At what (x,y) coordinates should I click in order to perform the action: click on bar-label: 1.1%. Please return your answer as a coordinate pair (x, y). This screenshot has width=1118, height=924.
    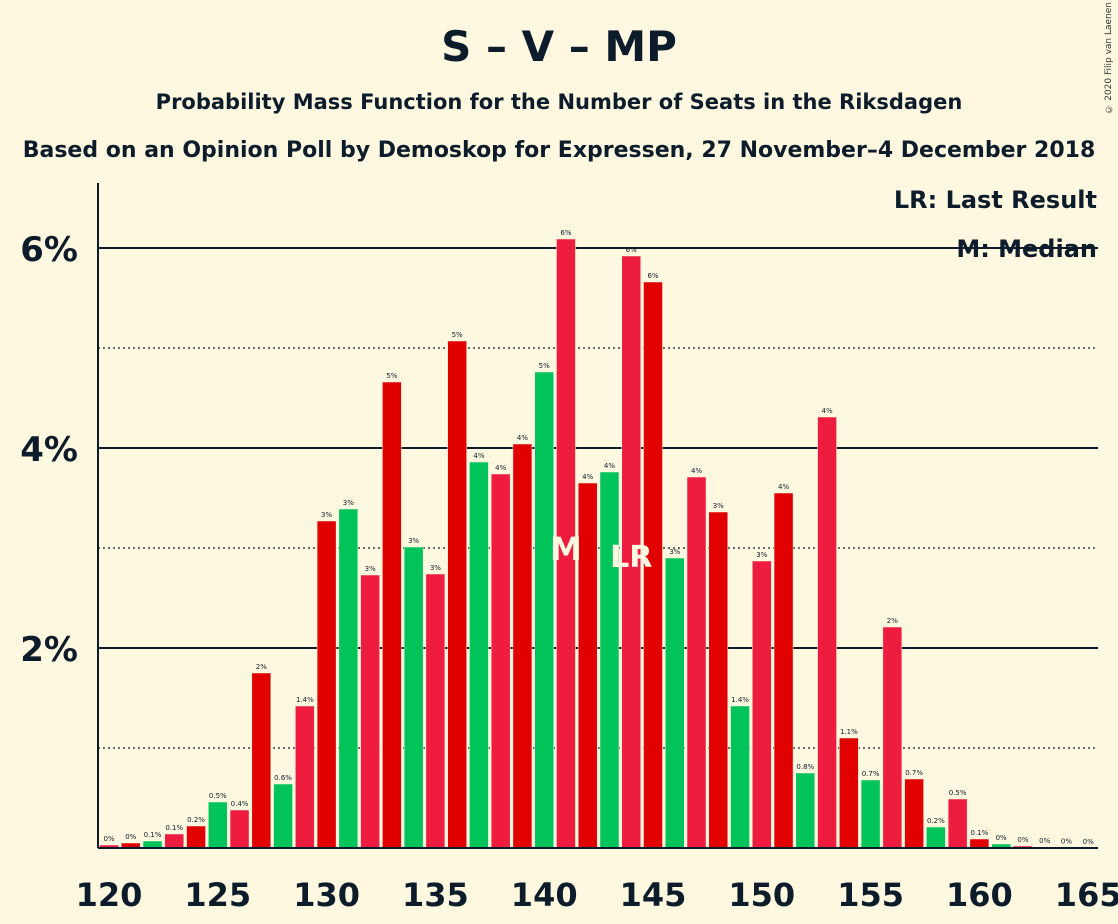
    Looking at the image, I should click on (849, 732).